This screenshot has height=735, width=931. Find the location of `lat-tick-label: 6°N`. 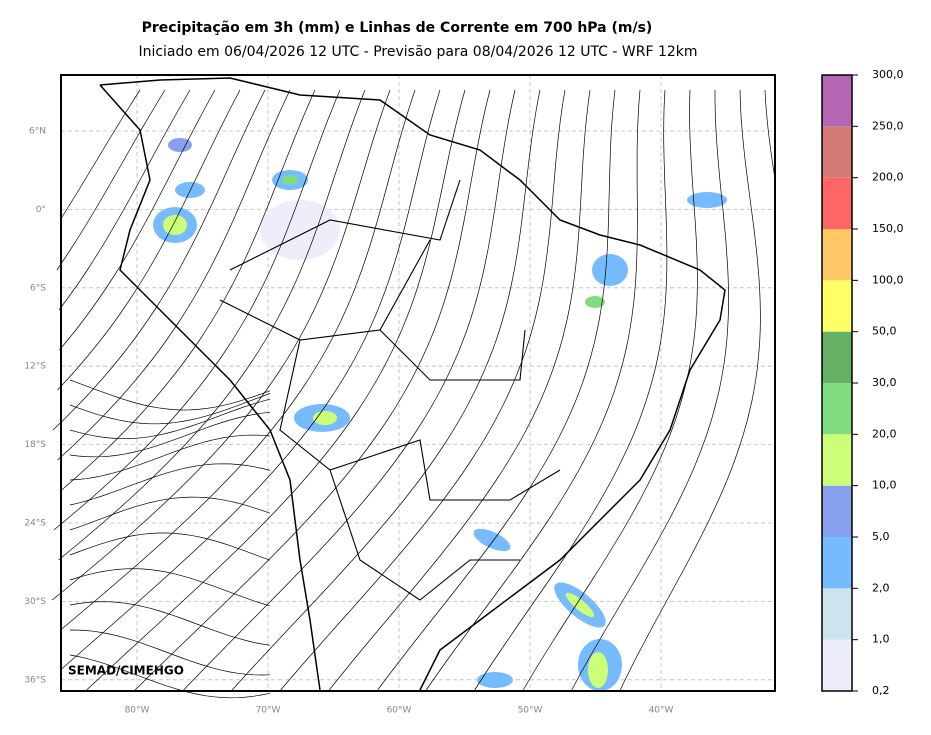

lat-tick-label: 6°N is located at coordinates (37, 132).